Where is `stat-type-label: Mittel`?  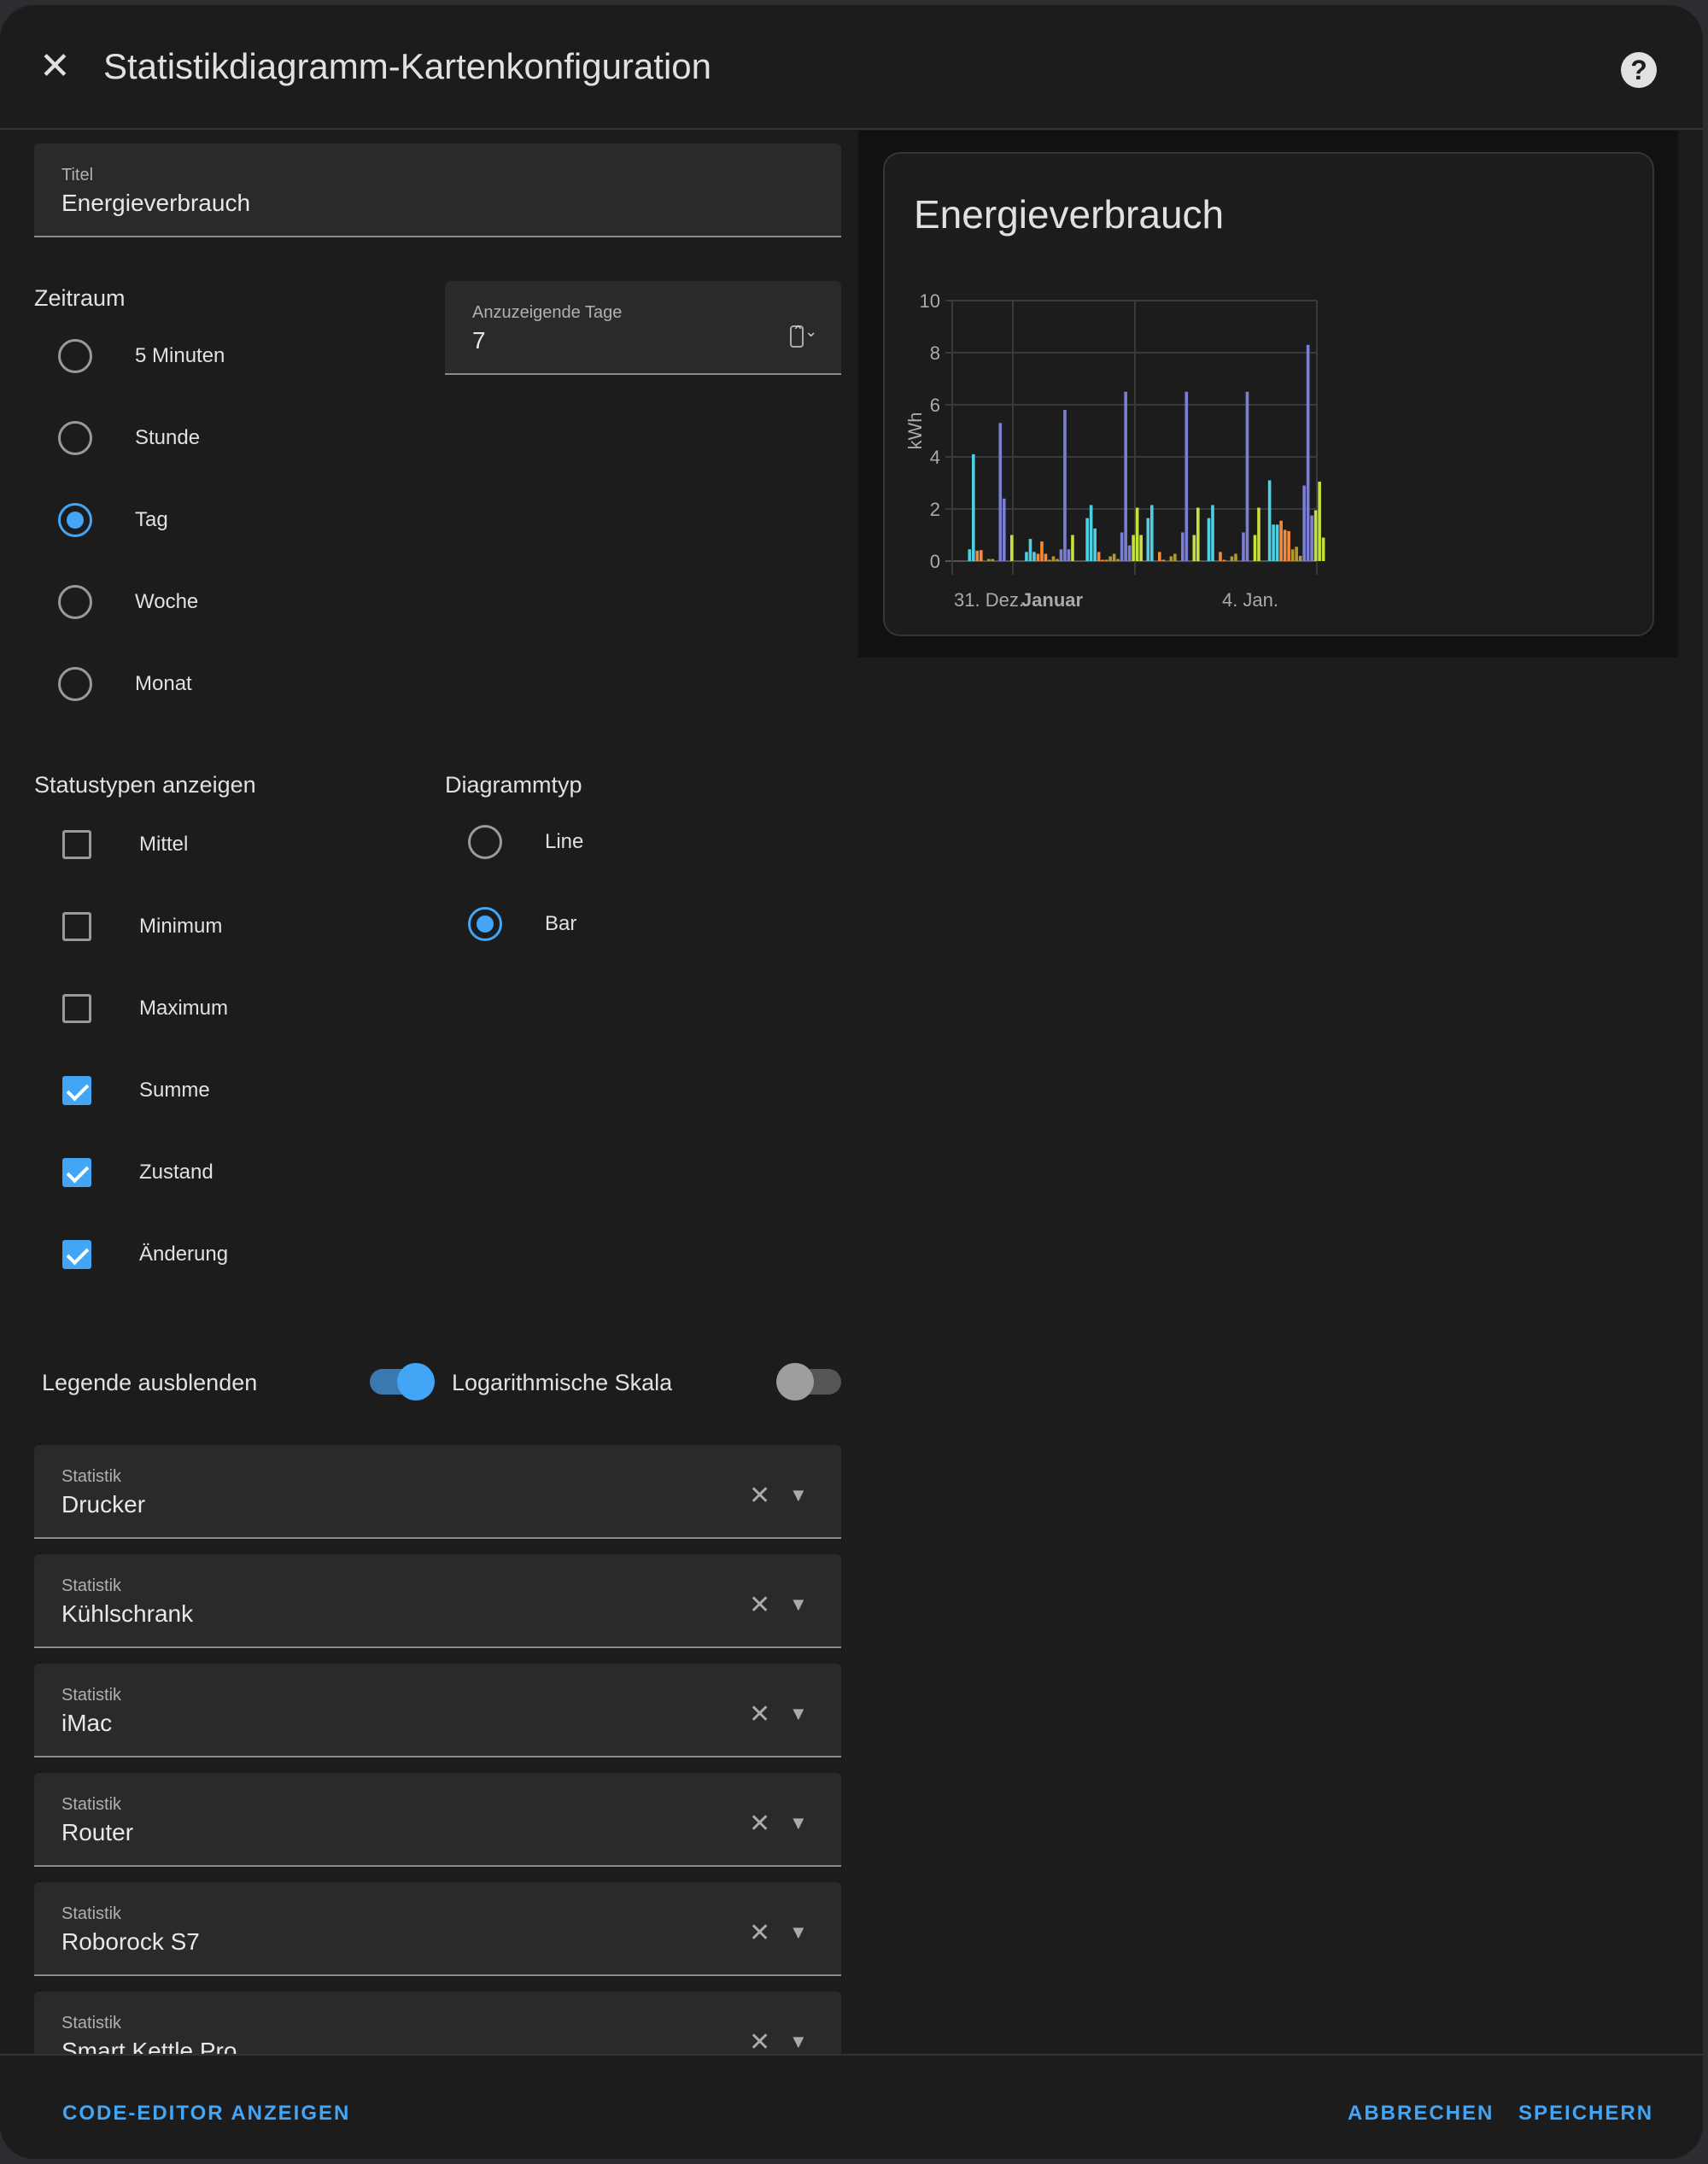
stat-type-label: Mittel is located at coordinates (164, 844).